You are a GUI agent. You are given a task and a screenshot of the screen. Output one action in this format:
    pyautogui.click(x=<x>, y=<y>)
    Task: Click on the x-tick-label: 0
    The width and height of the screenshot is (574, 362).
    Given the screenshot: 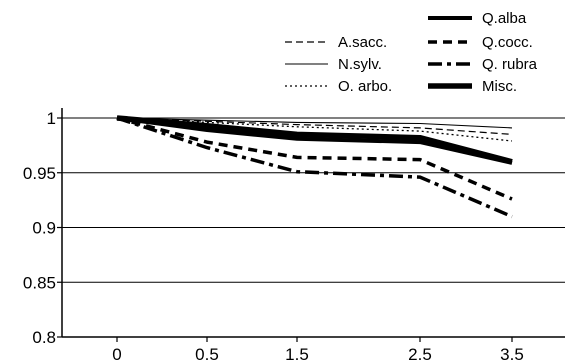 What is the action you would take?
    pyautogui.click(x=116, y=353)
    